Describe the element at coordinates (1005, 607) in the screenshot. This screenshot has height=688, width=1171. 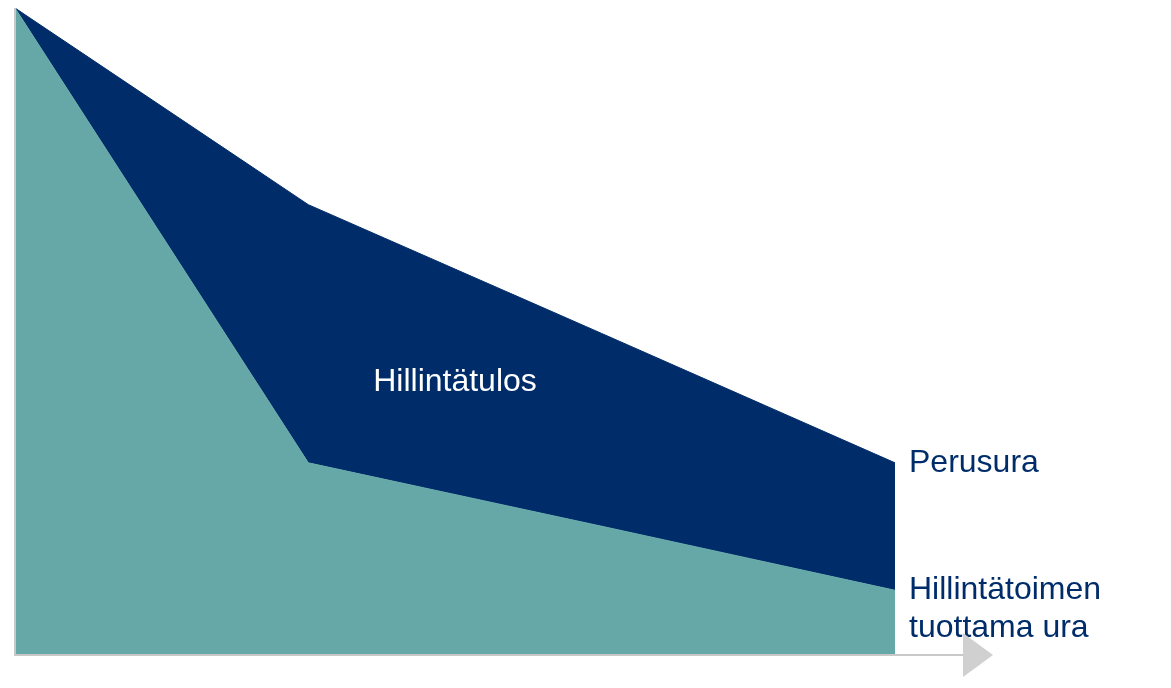
I see `series-label: Hillintätoimen tuottama ura` at that location.